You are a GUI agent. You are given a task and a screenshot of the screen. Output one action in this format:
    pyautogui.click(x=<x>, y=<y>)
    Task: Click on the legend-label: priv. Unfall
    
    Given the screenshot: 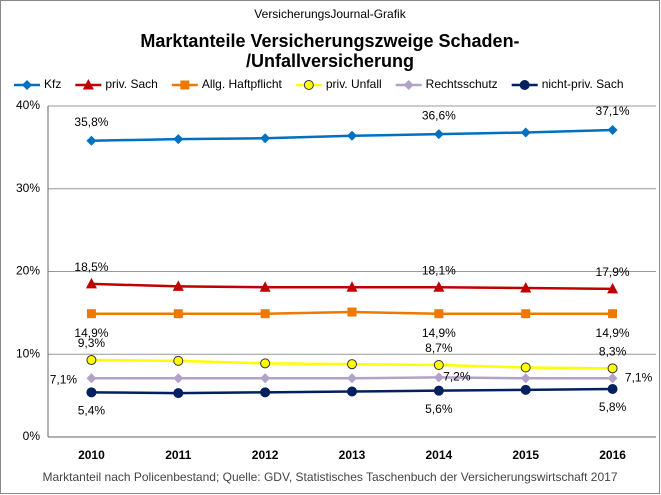 What is the action you would take?
    pyautogui.click(x=354, y=84)
    